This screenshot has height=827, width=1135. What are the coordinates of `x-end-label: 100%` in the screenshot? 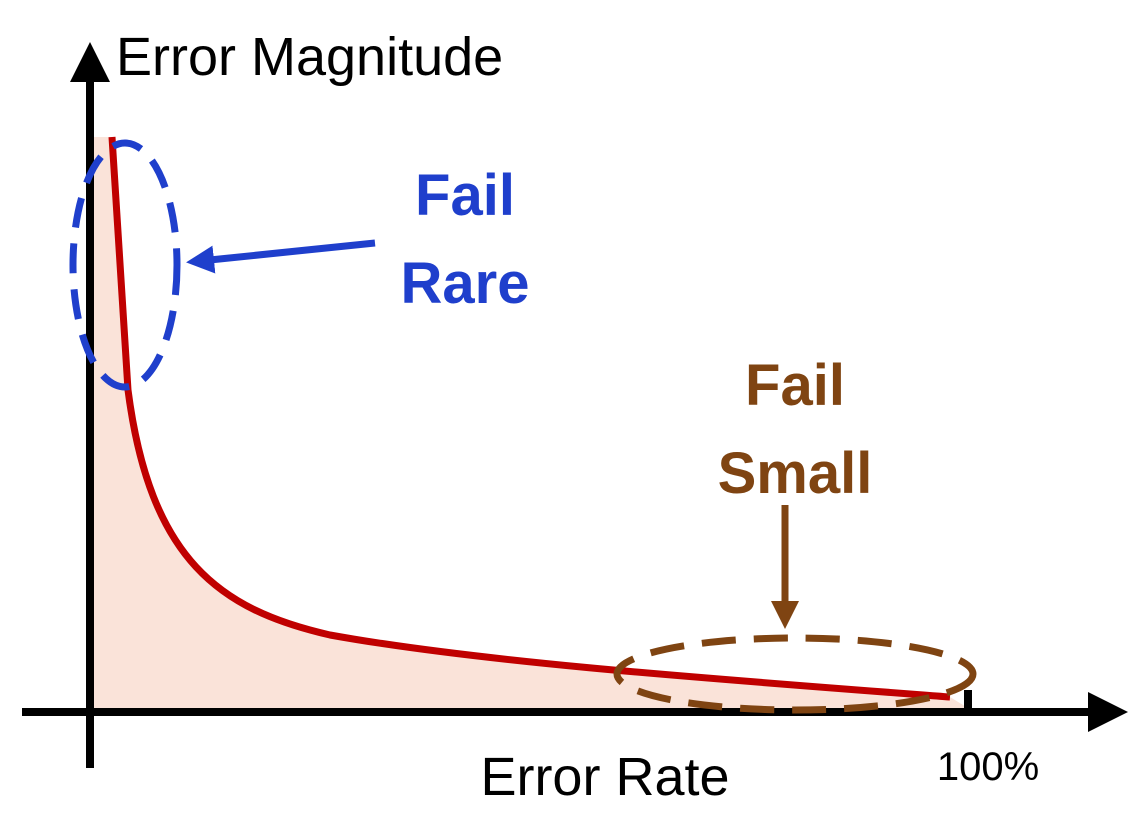 It's located at (988, 767).